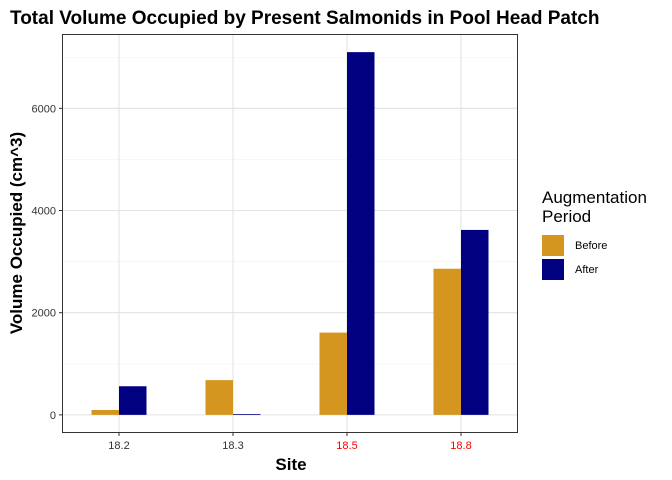 This screenshot has height=480, width=672. What do you see at coordinates (574, 257) in the screenshot?
I see `legend-items: Before After` at bounding box center [574, 257].